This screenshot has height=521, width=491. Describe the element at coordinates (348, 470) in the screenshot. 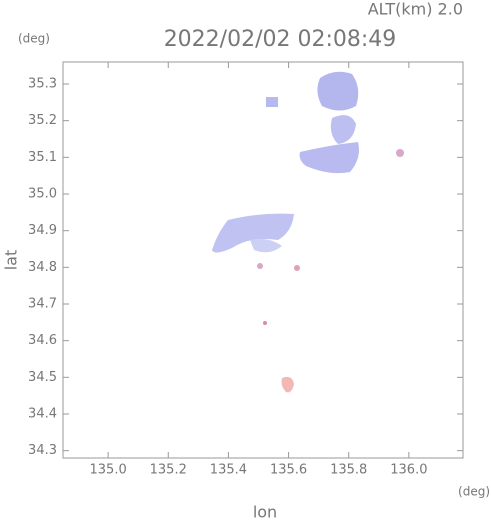

I see `x-tick-label: 135.8` at that location.